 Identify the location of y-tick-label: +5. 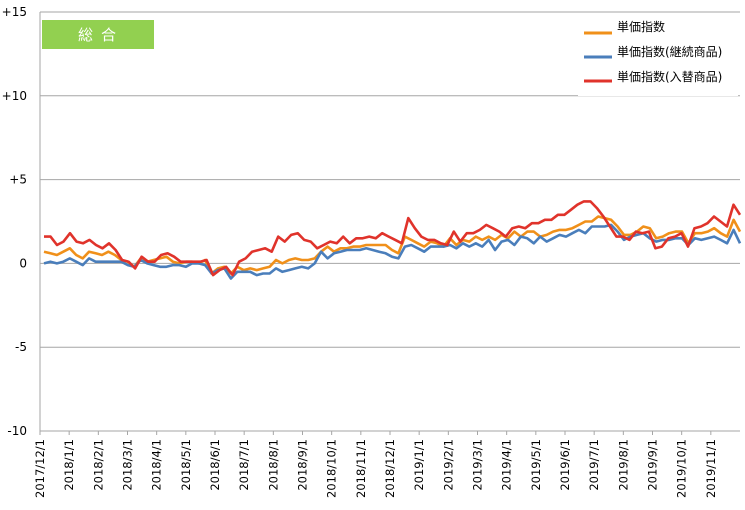
(18, 180).